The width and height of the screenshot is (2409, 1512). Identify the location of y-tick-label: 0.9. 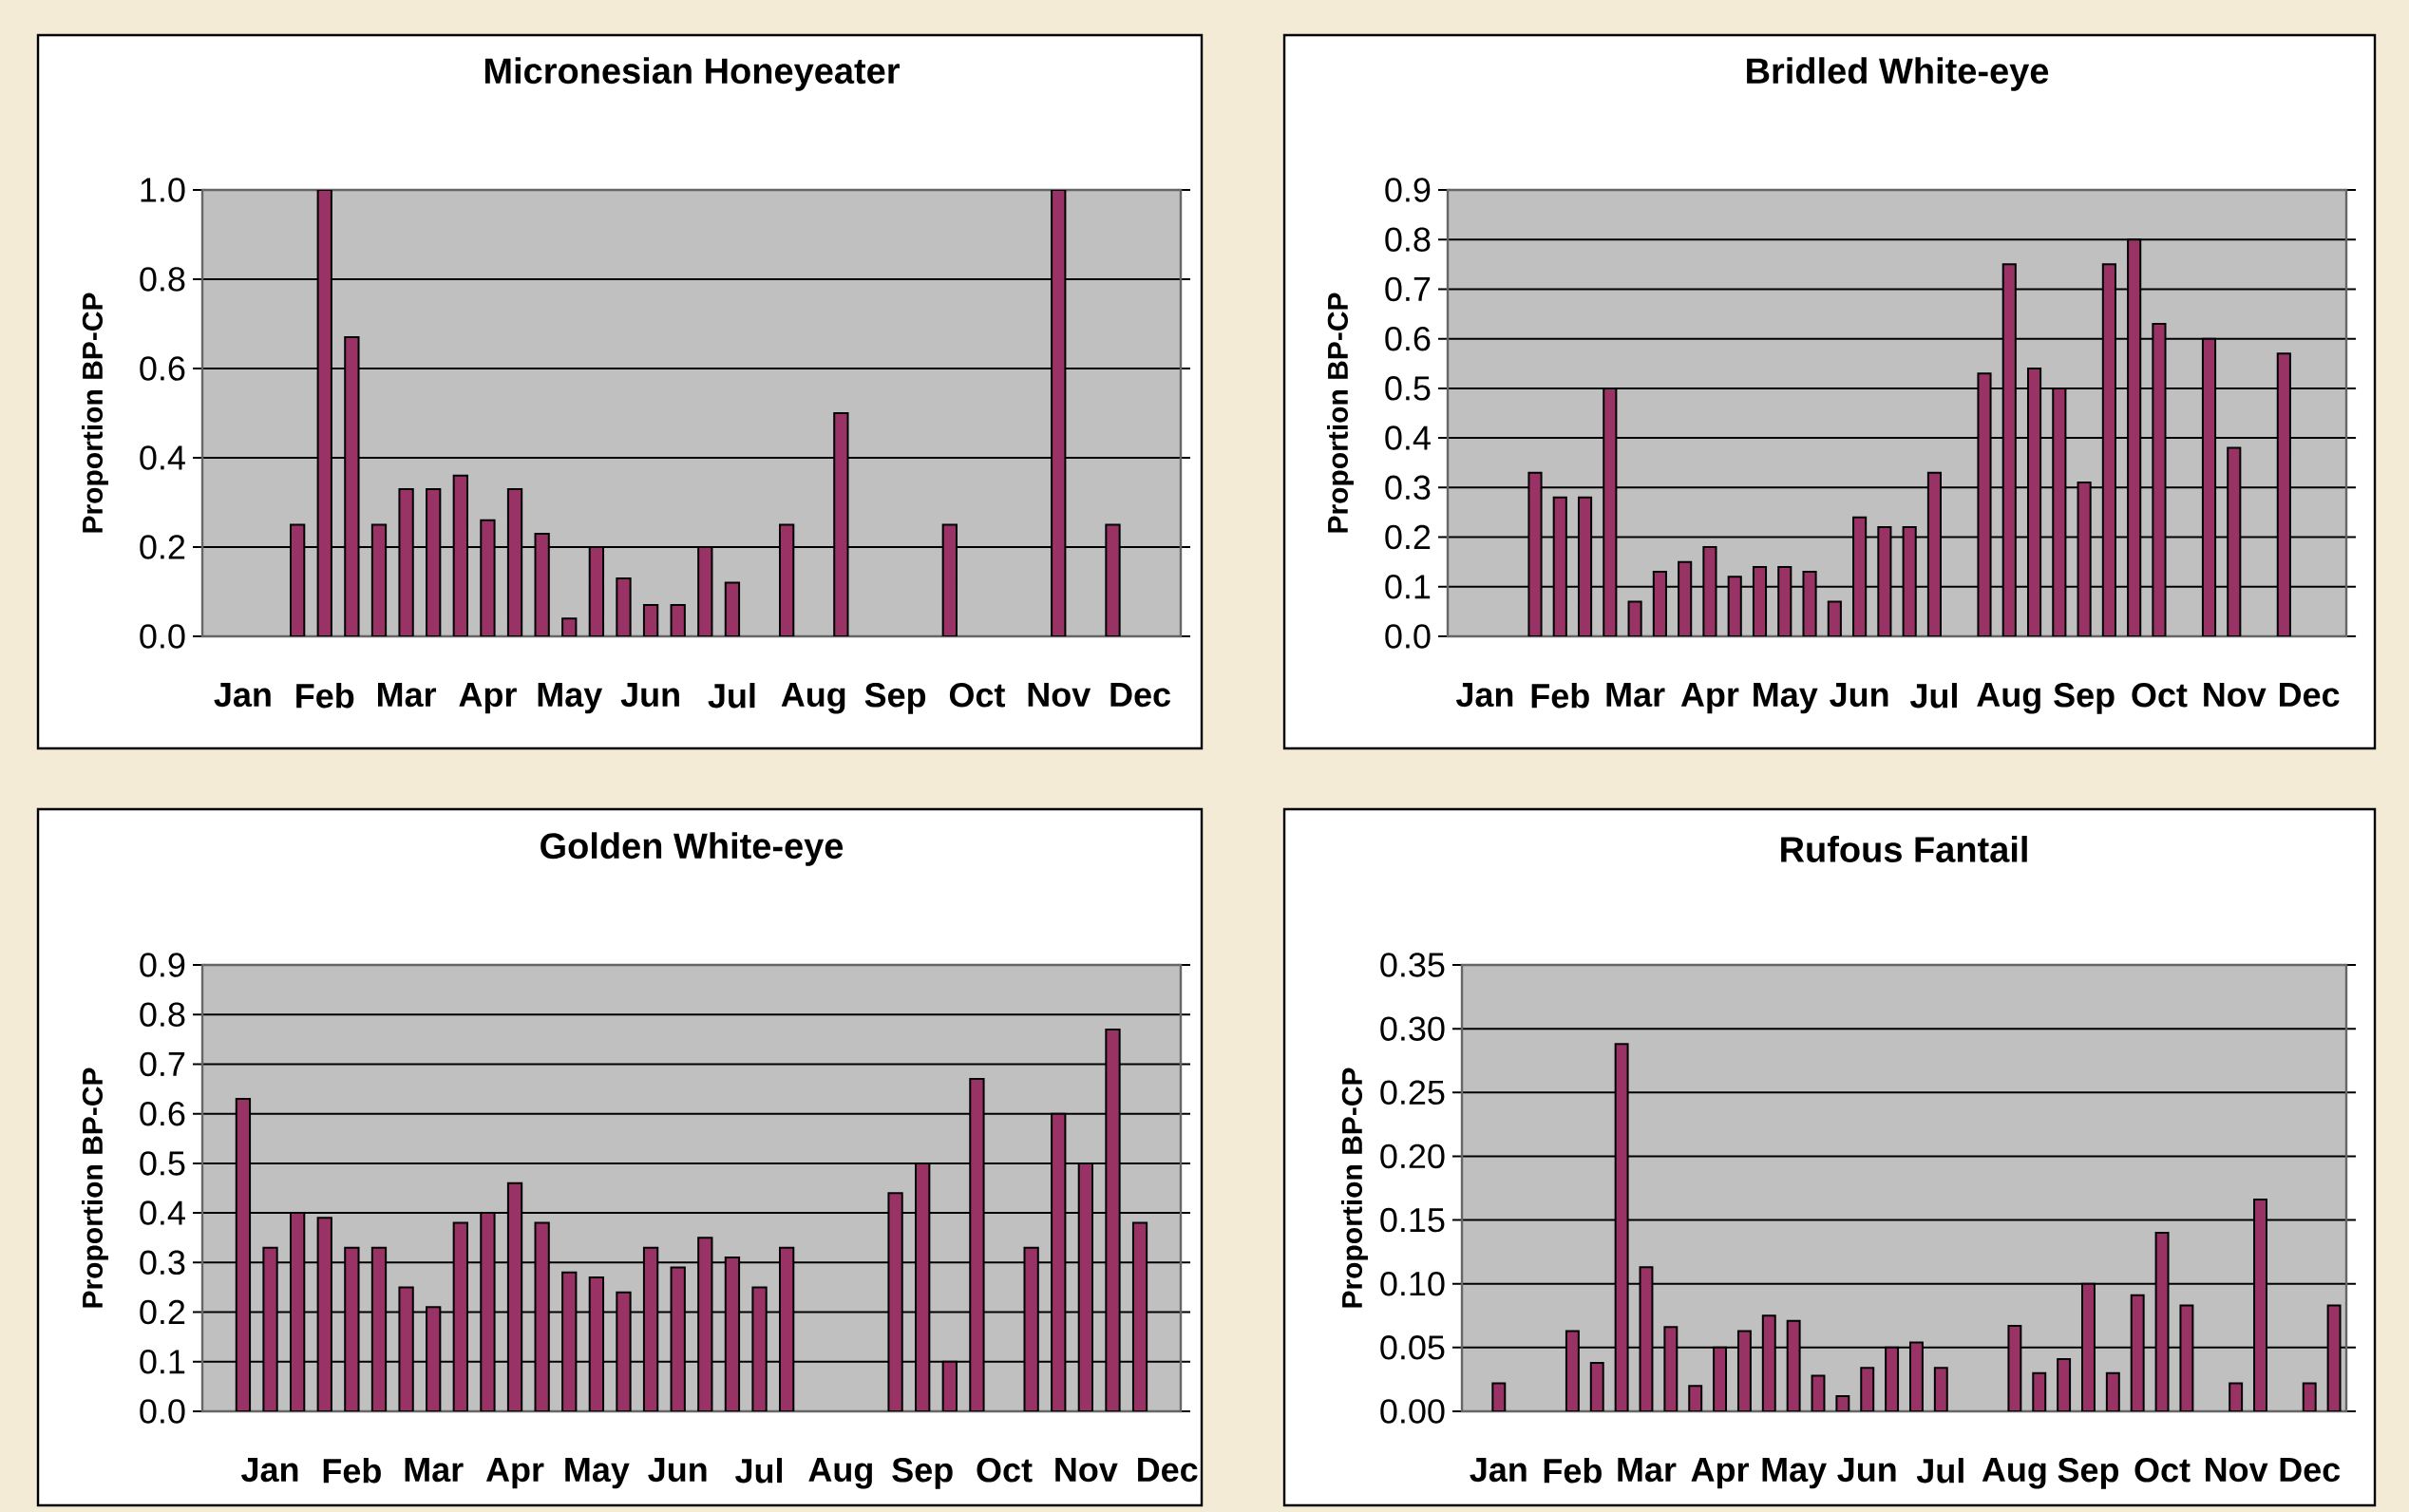
(162, 965).